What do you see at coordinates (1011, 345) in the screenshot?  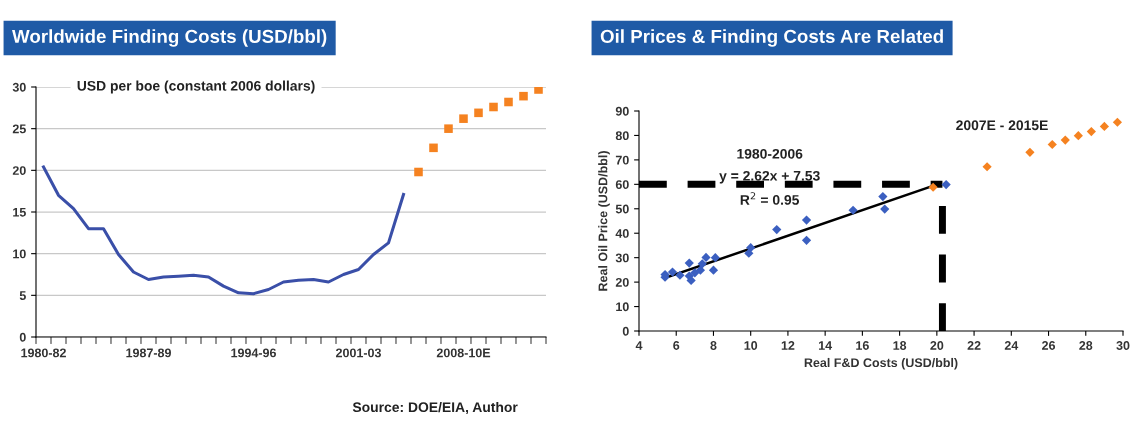 I see `x-tick-label: 24` at bounding box center [1011, 345].